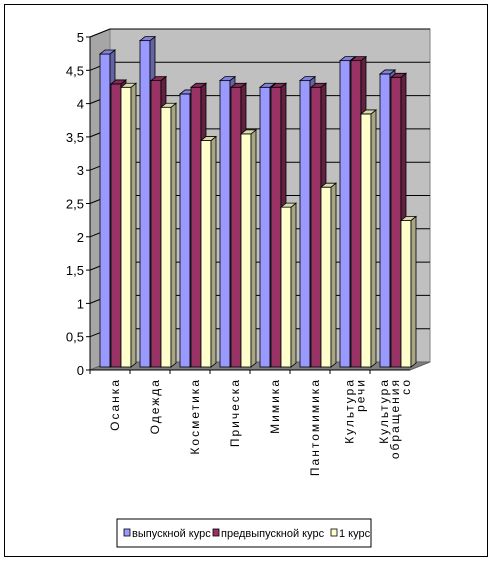  Describe the element at coordinates (75, 337) in the screenshot. I see `y-tick-label: 0,5` at that location.